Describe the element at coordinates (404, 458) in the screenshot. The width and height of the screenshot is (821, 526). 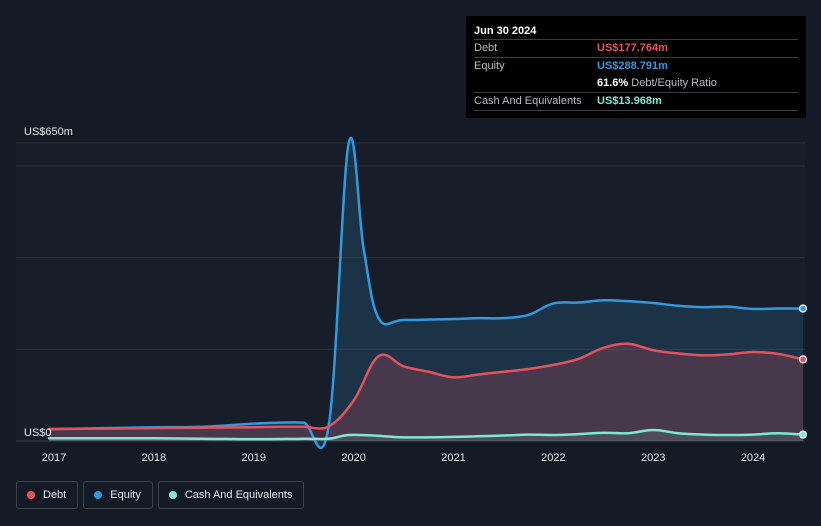
I see `x-axis-labels: 2017 2018 2019 2020 2021 2022 2023 2024` at that location.